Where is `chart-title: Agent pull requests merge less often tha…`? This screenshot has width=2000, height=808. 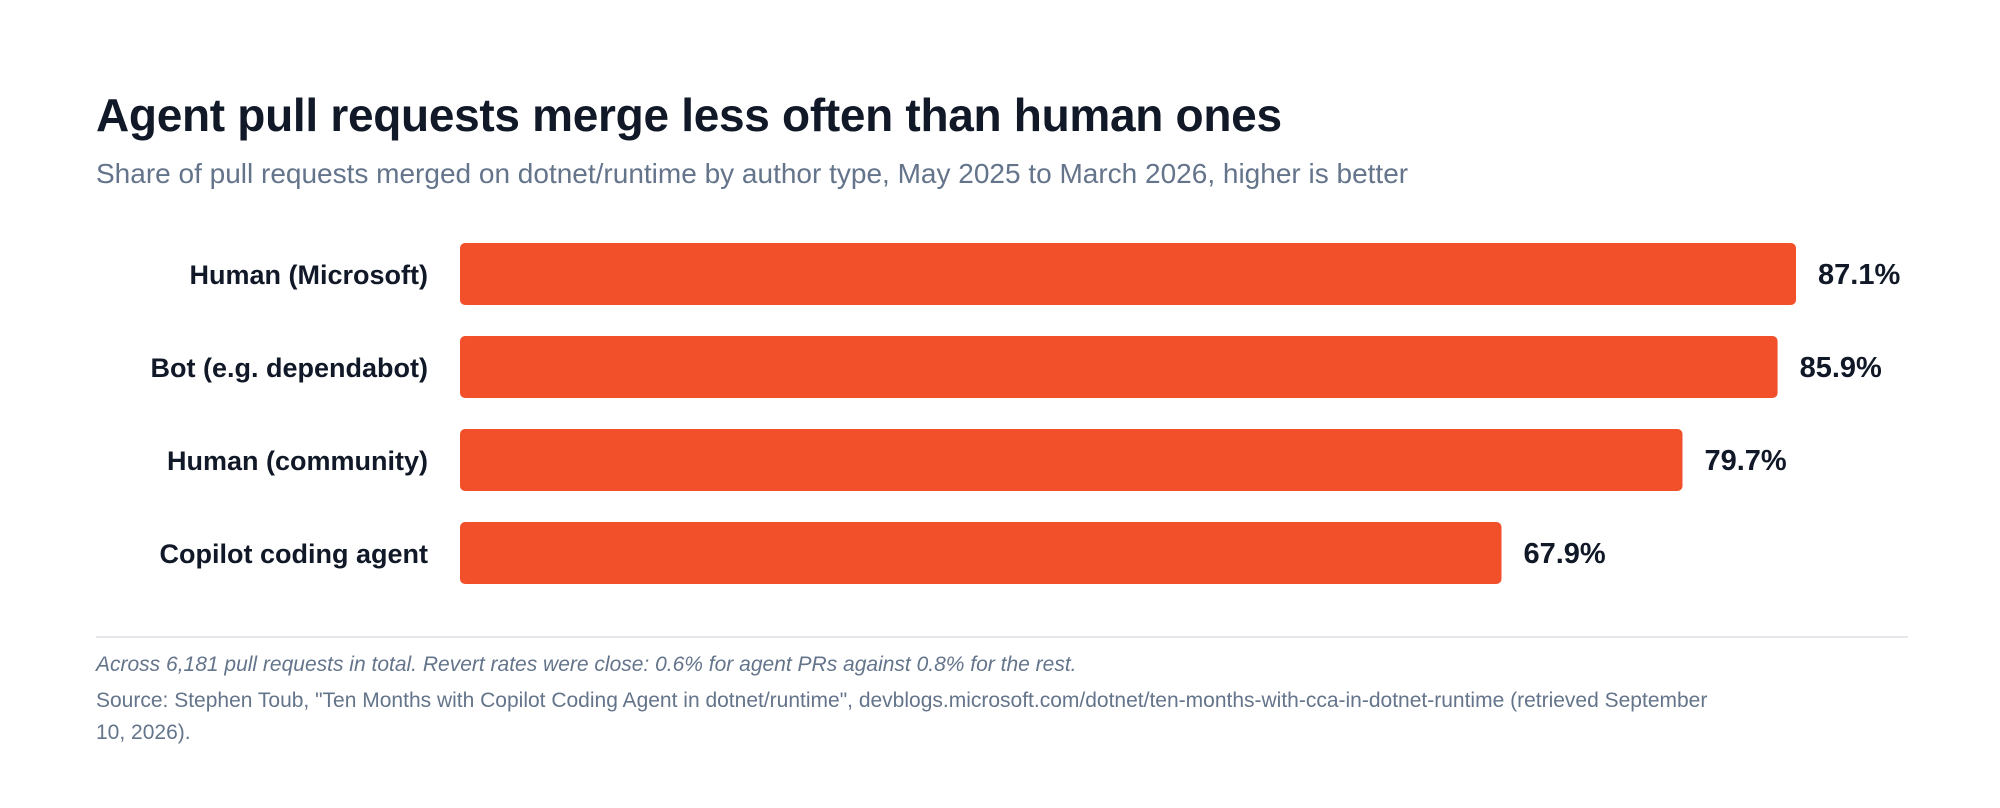
chart-title: Agent pull requests merge less often tha… is located at coordinates (689, 115).